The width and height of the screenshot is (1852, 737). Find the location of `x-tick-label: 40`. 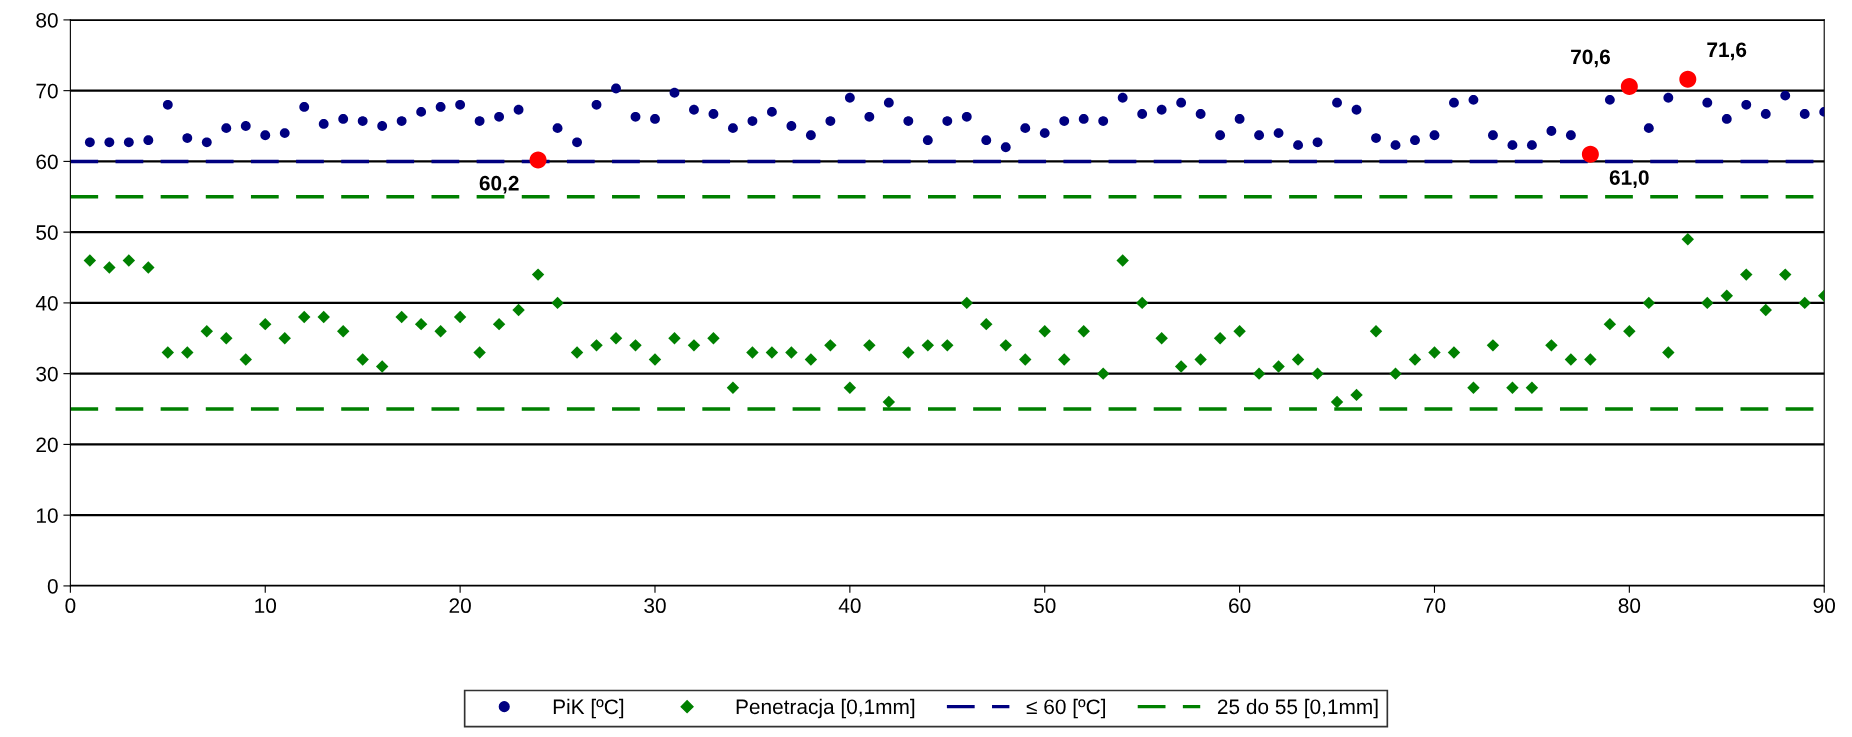

x-tick-label: 40 is located at coordinates (849, 606).